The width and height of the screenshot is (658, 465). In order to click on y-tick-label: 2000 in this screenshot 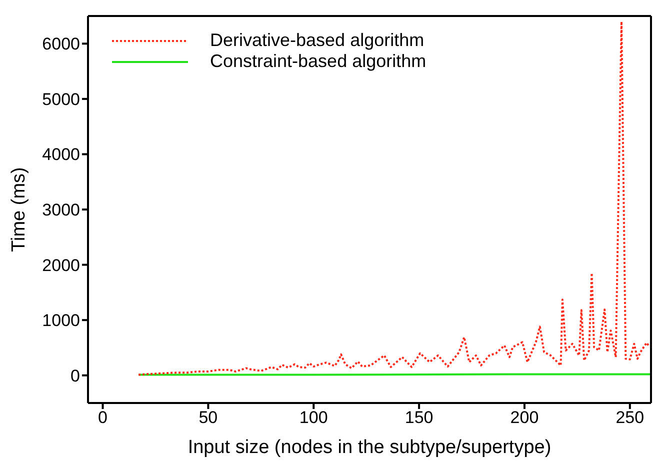, I will do `click(61, 265)`.